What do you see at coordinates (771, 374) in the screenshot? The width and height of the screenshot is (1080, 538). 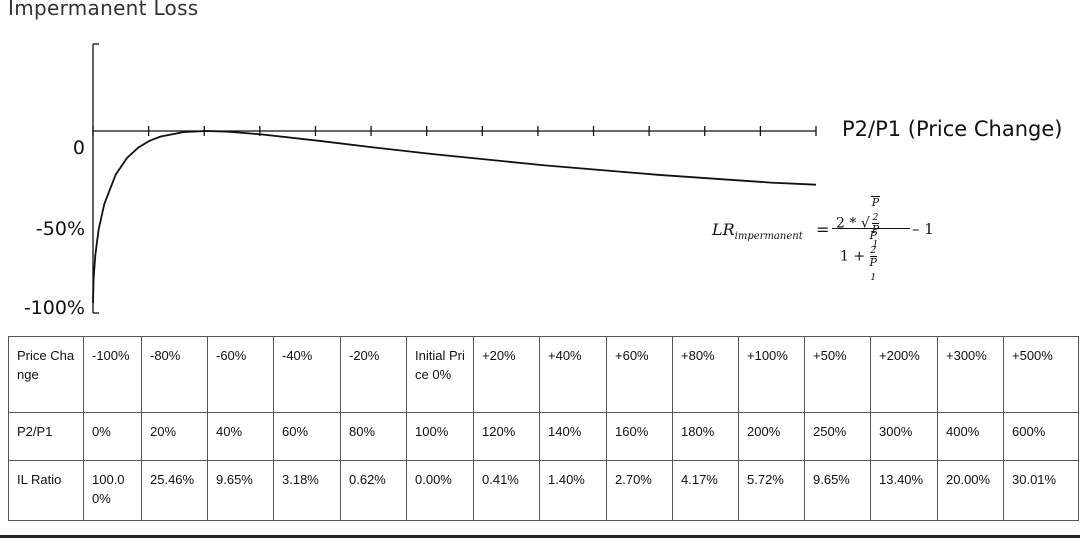 I see `table-cell: +100%` at bounding box center [771, 374].